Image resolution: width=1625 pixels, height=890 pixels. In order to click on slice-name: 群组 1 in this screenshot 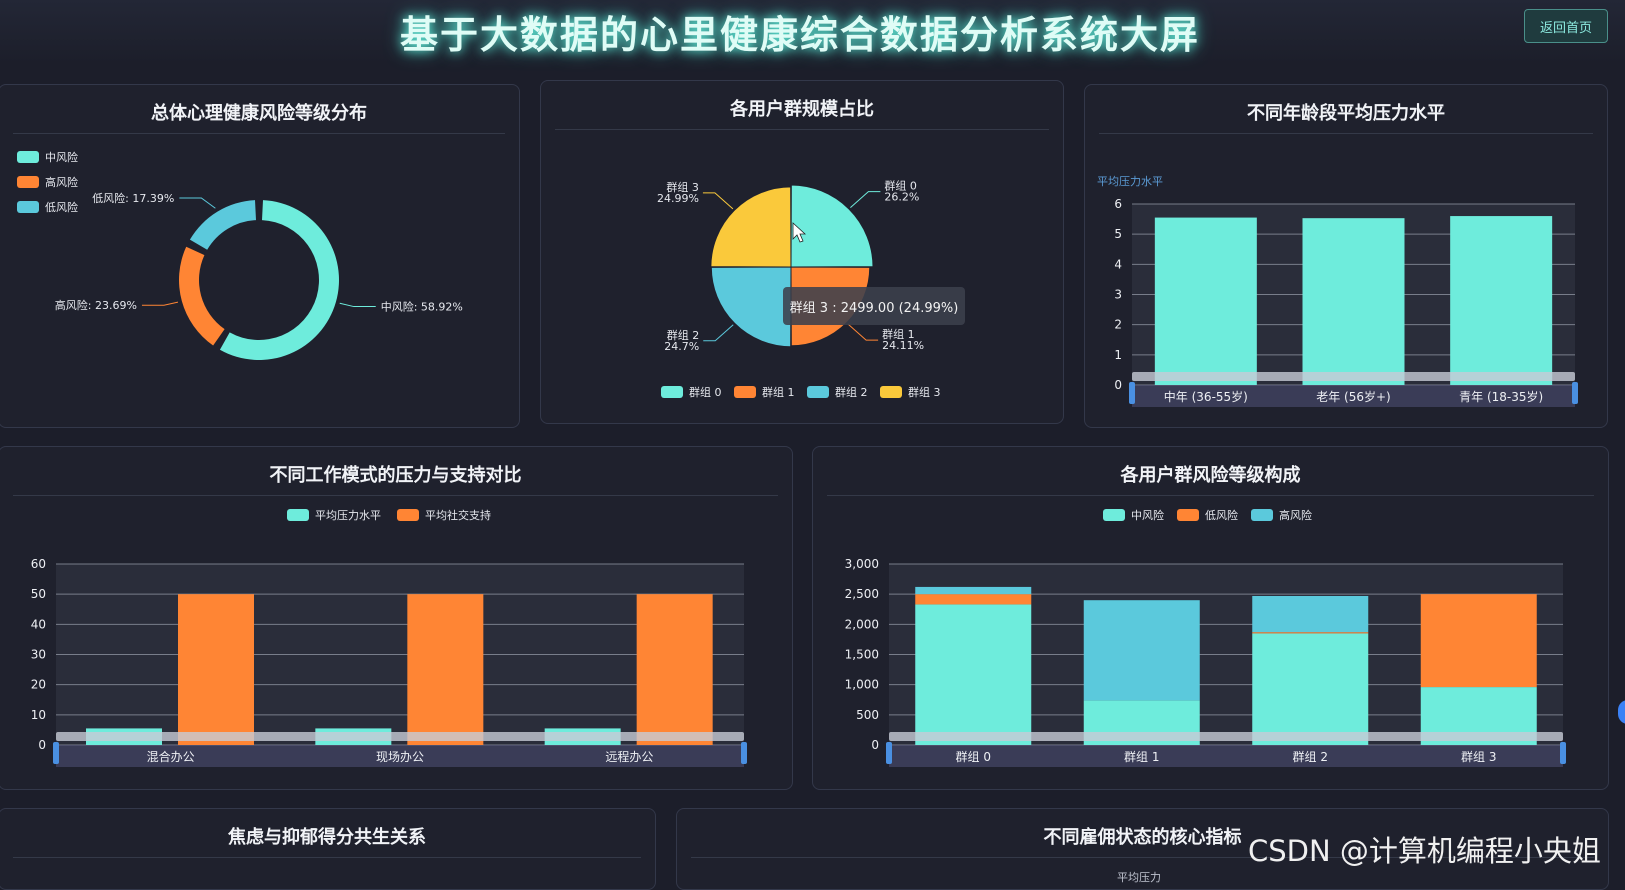, I will do `click(898, 334)`.